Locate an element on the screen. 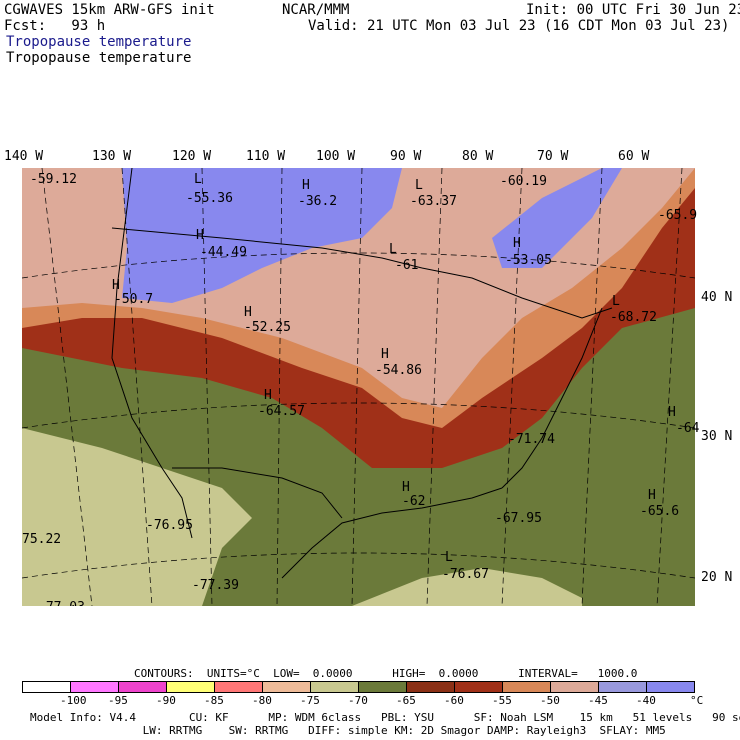 This screenshot has width=740, height=740. purple-region-west is located at coordinates (262, 235).